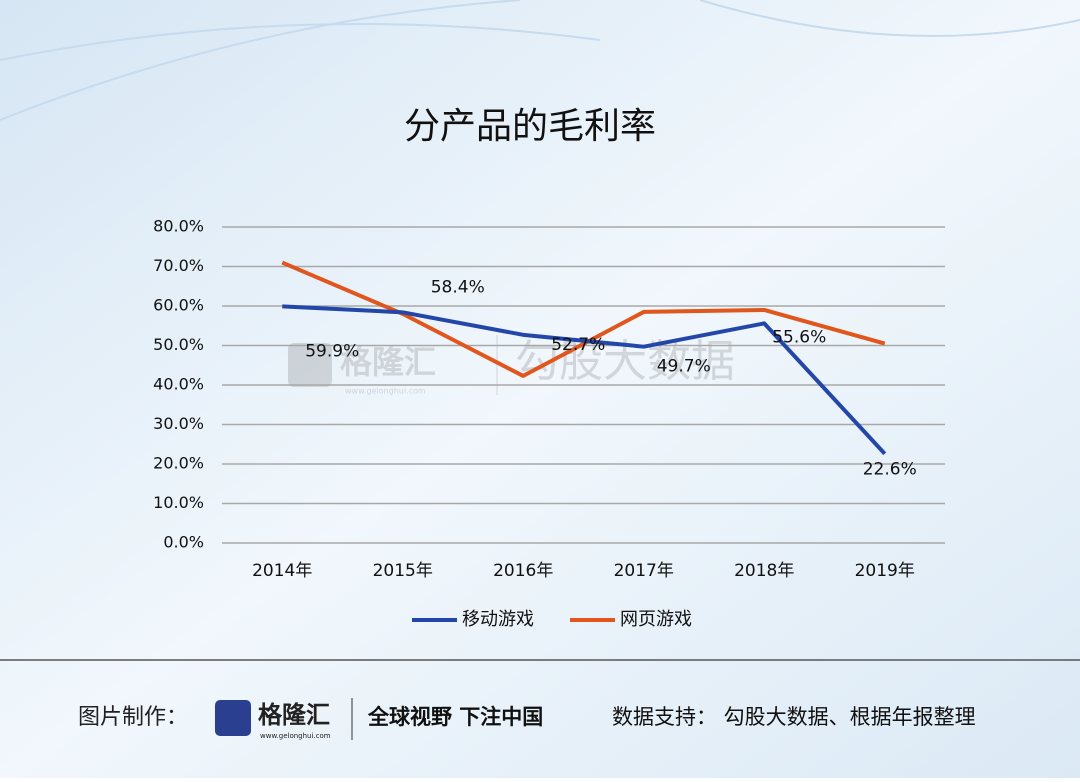 Image resolution: width=1080 pixels, height=782 pixels. I want to click on y-tick-label: 70.0%, so click(178, 265).